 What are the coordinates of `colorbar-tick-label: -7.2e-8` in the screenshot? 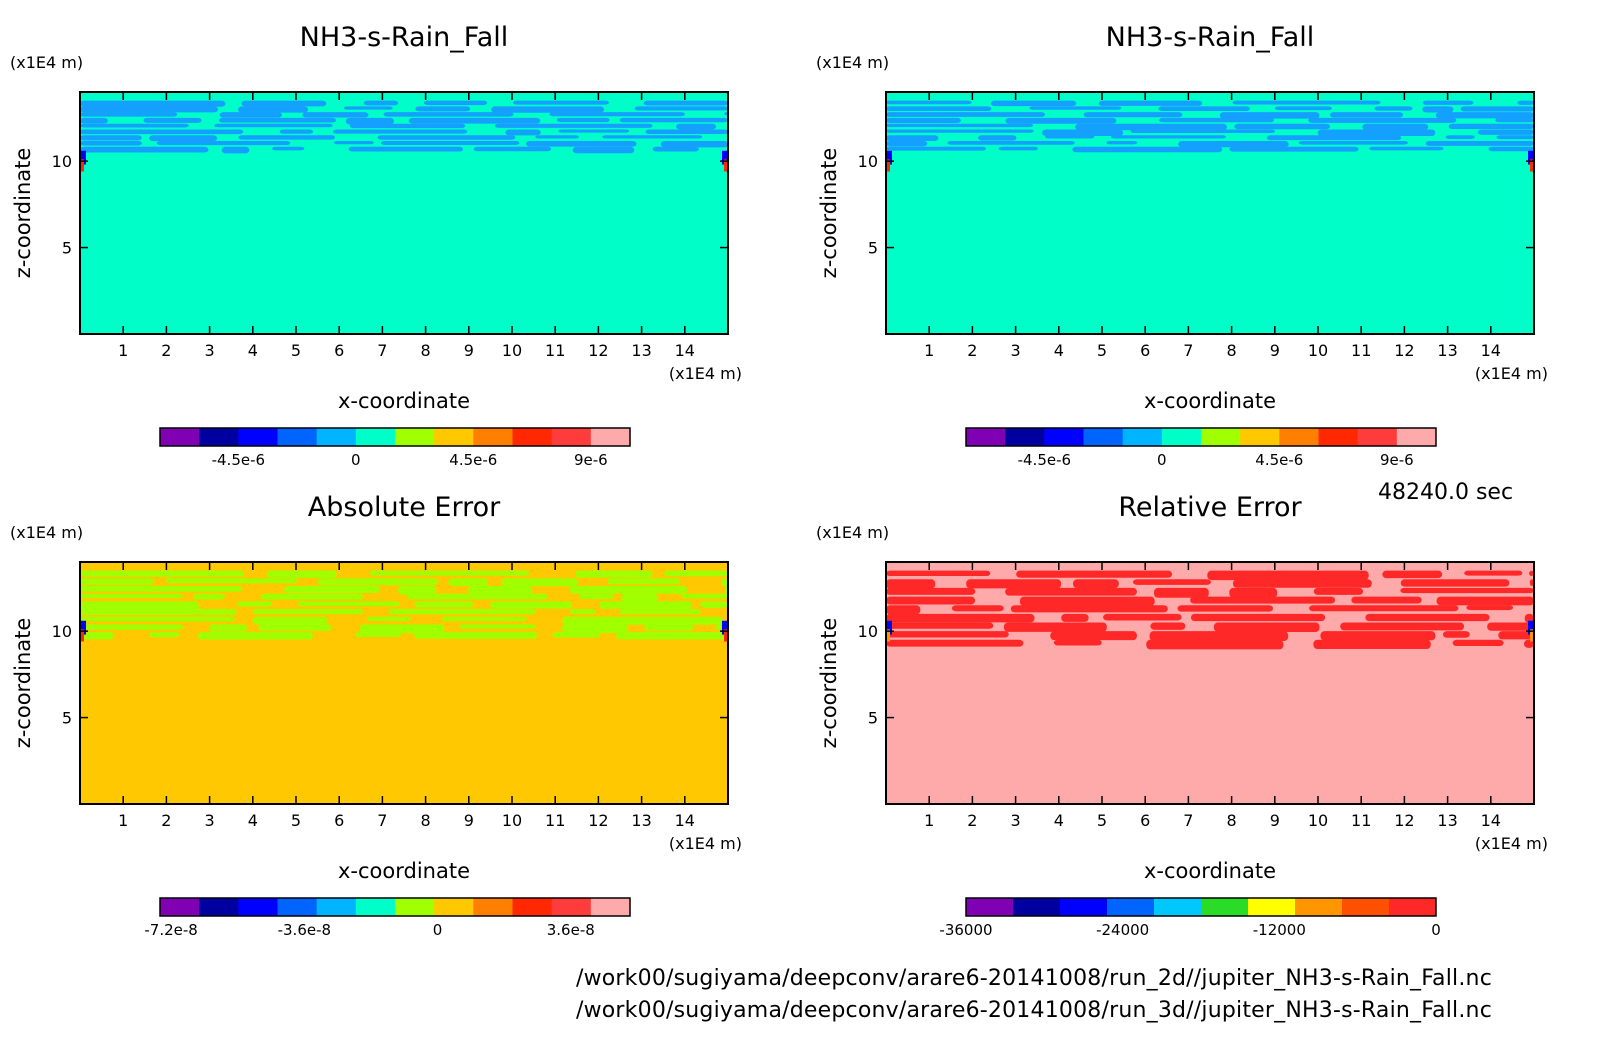 It's located at (170, 930).